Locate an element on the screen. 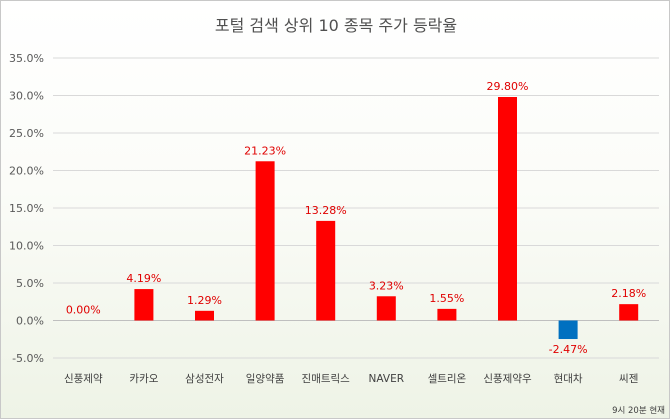  y-tick-label: 5.0% is located at coordinates (30, 283).